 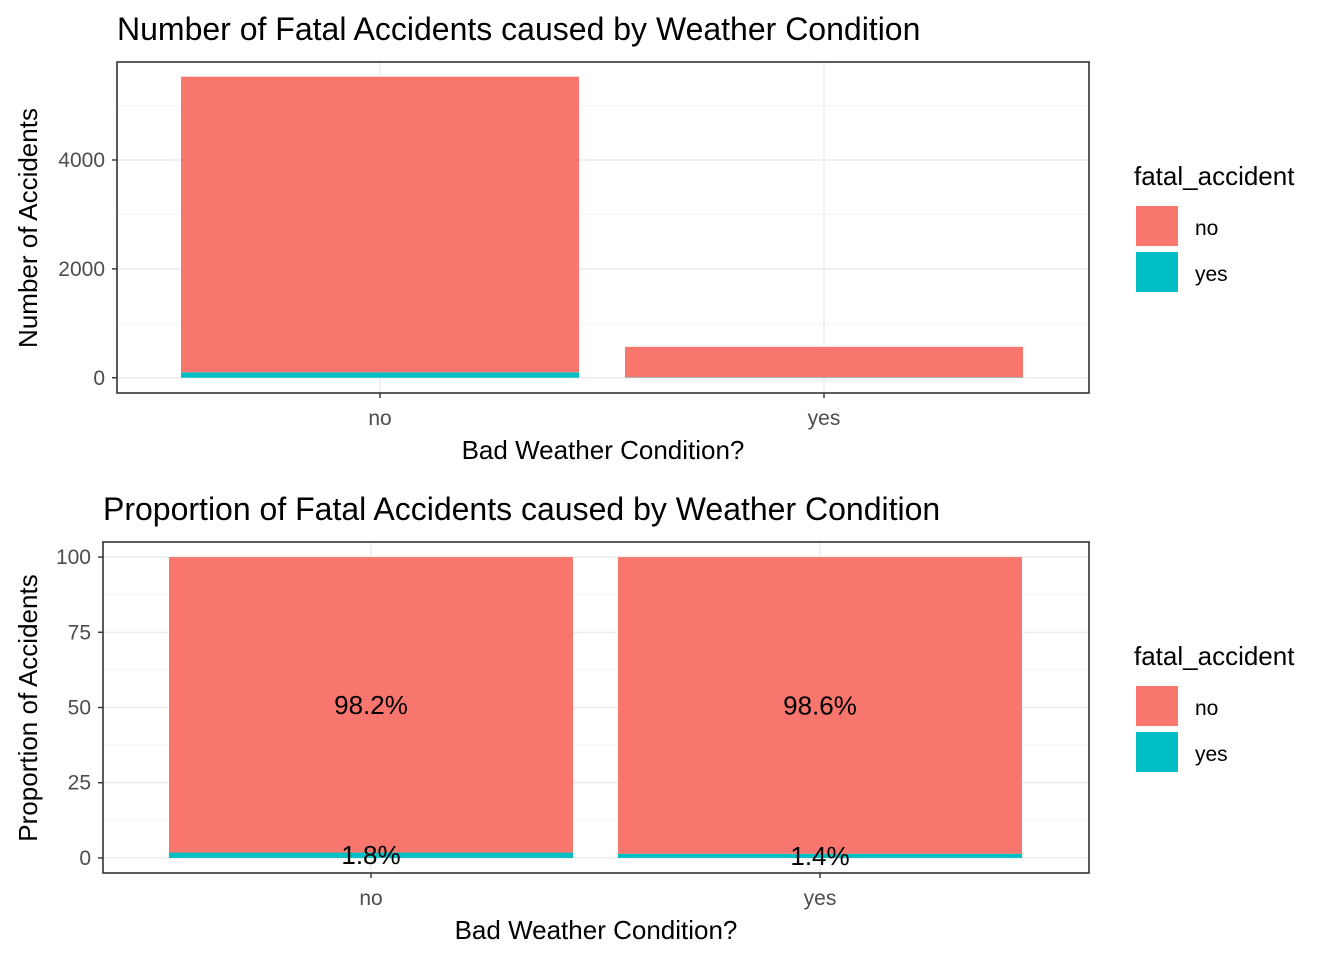 I want to click on data-label-yes-no: 98.6%, so click(x=820, y=705).